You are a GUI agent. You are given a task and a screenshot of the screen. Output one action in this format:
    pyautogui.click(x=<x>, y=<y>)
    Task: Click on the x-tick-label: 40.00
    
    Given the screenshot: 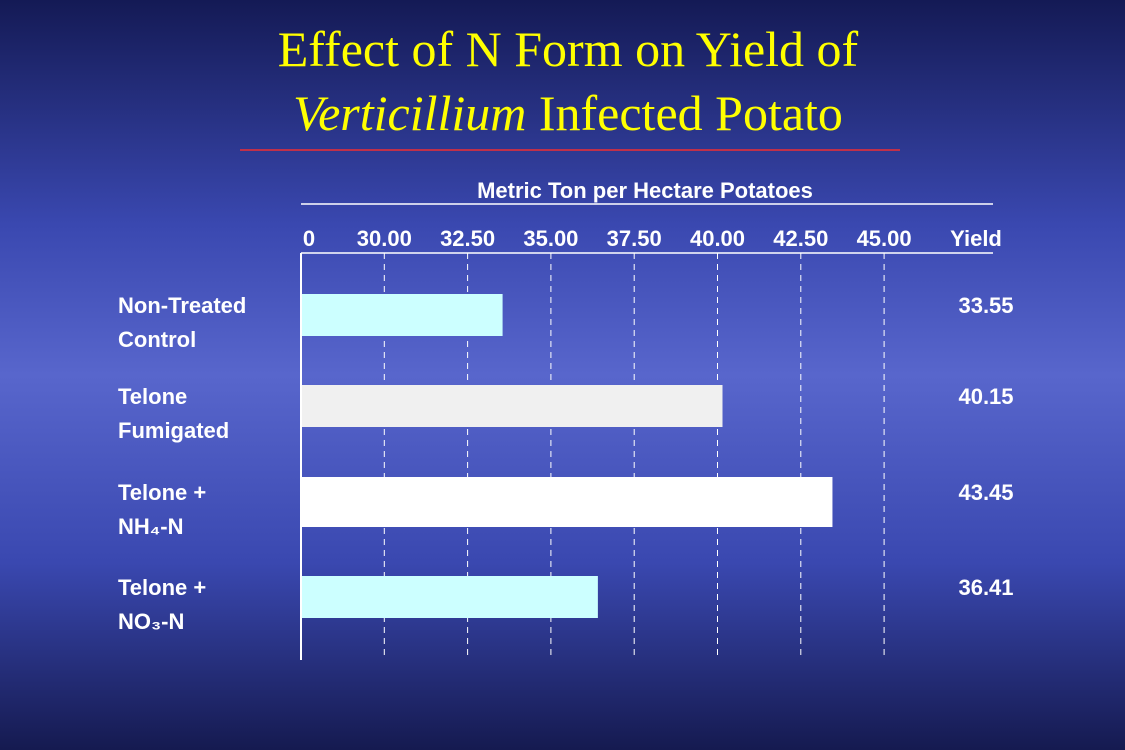 What is the action you would take?
    pyautogui.click(x=717, y=238)
    